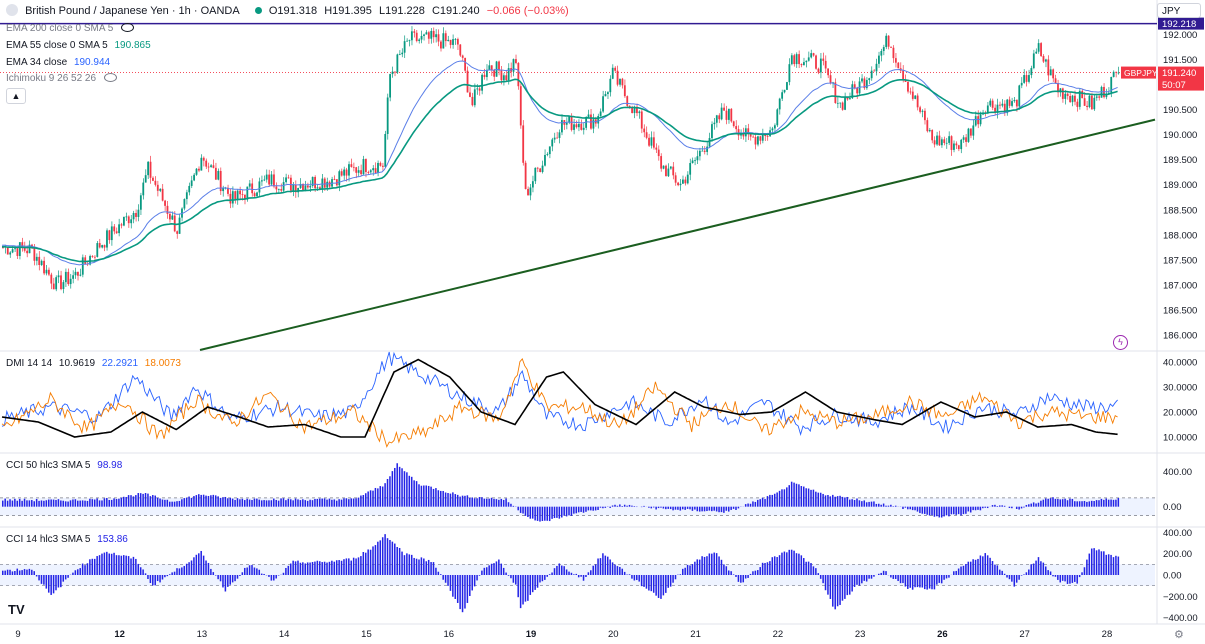  What do you see at coordinates (63, 78) in the screenshot?
I see `ichimoku-legend: Ichimoku 9 26 52 26` at bounding box center [63, 78].